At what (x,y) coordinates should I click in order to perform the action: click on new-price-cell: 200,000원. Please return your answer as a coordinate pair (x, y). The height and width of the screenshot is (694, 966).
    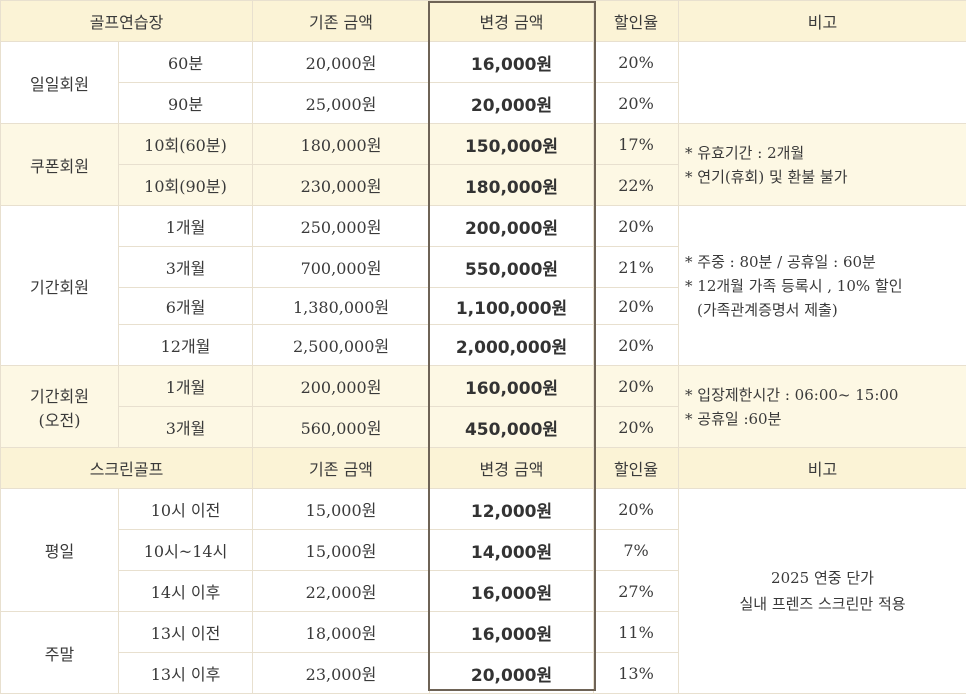
    Looking at the image, I should click on (512, 226).